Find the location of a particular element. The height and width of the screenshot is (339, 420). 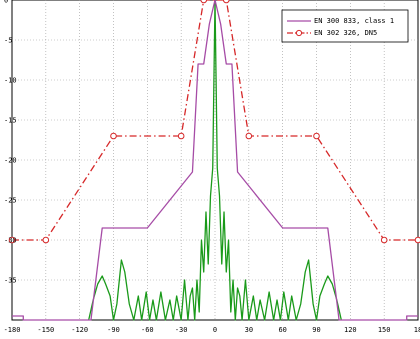

x-tick-label: -30 is located at coordinates (181, 330).